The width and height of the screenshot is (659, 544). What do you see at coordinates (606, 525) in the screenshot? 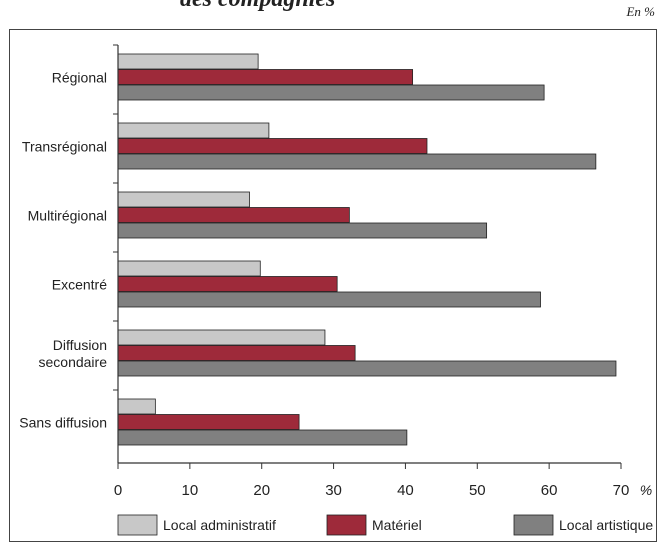
I see `legend-label-2: Local artistique` at bounding box center [606, 525].